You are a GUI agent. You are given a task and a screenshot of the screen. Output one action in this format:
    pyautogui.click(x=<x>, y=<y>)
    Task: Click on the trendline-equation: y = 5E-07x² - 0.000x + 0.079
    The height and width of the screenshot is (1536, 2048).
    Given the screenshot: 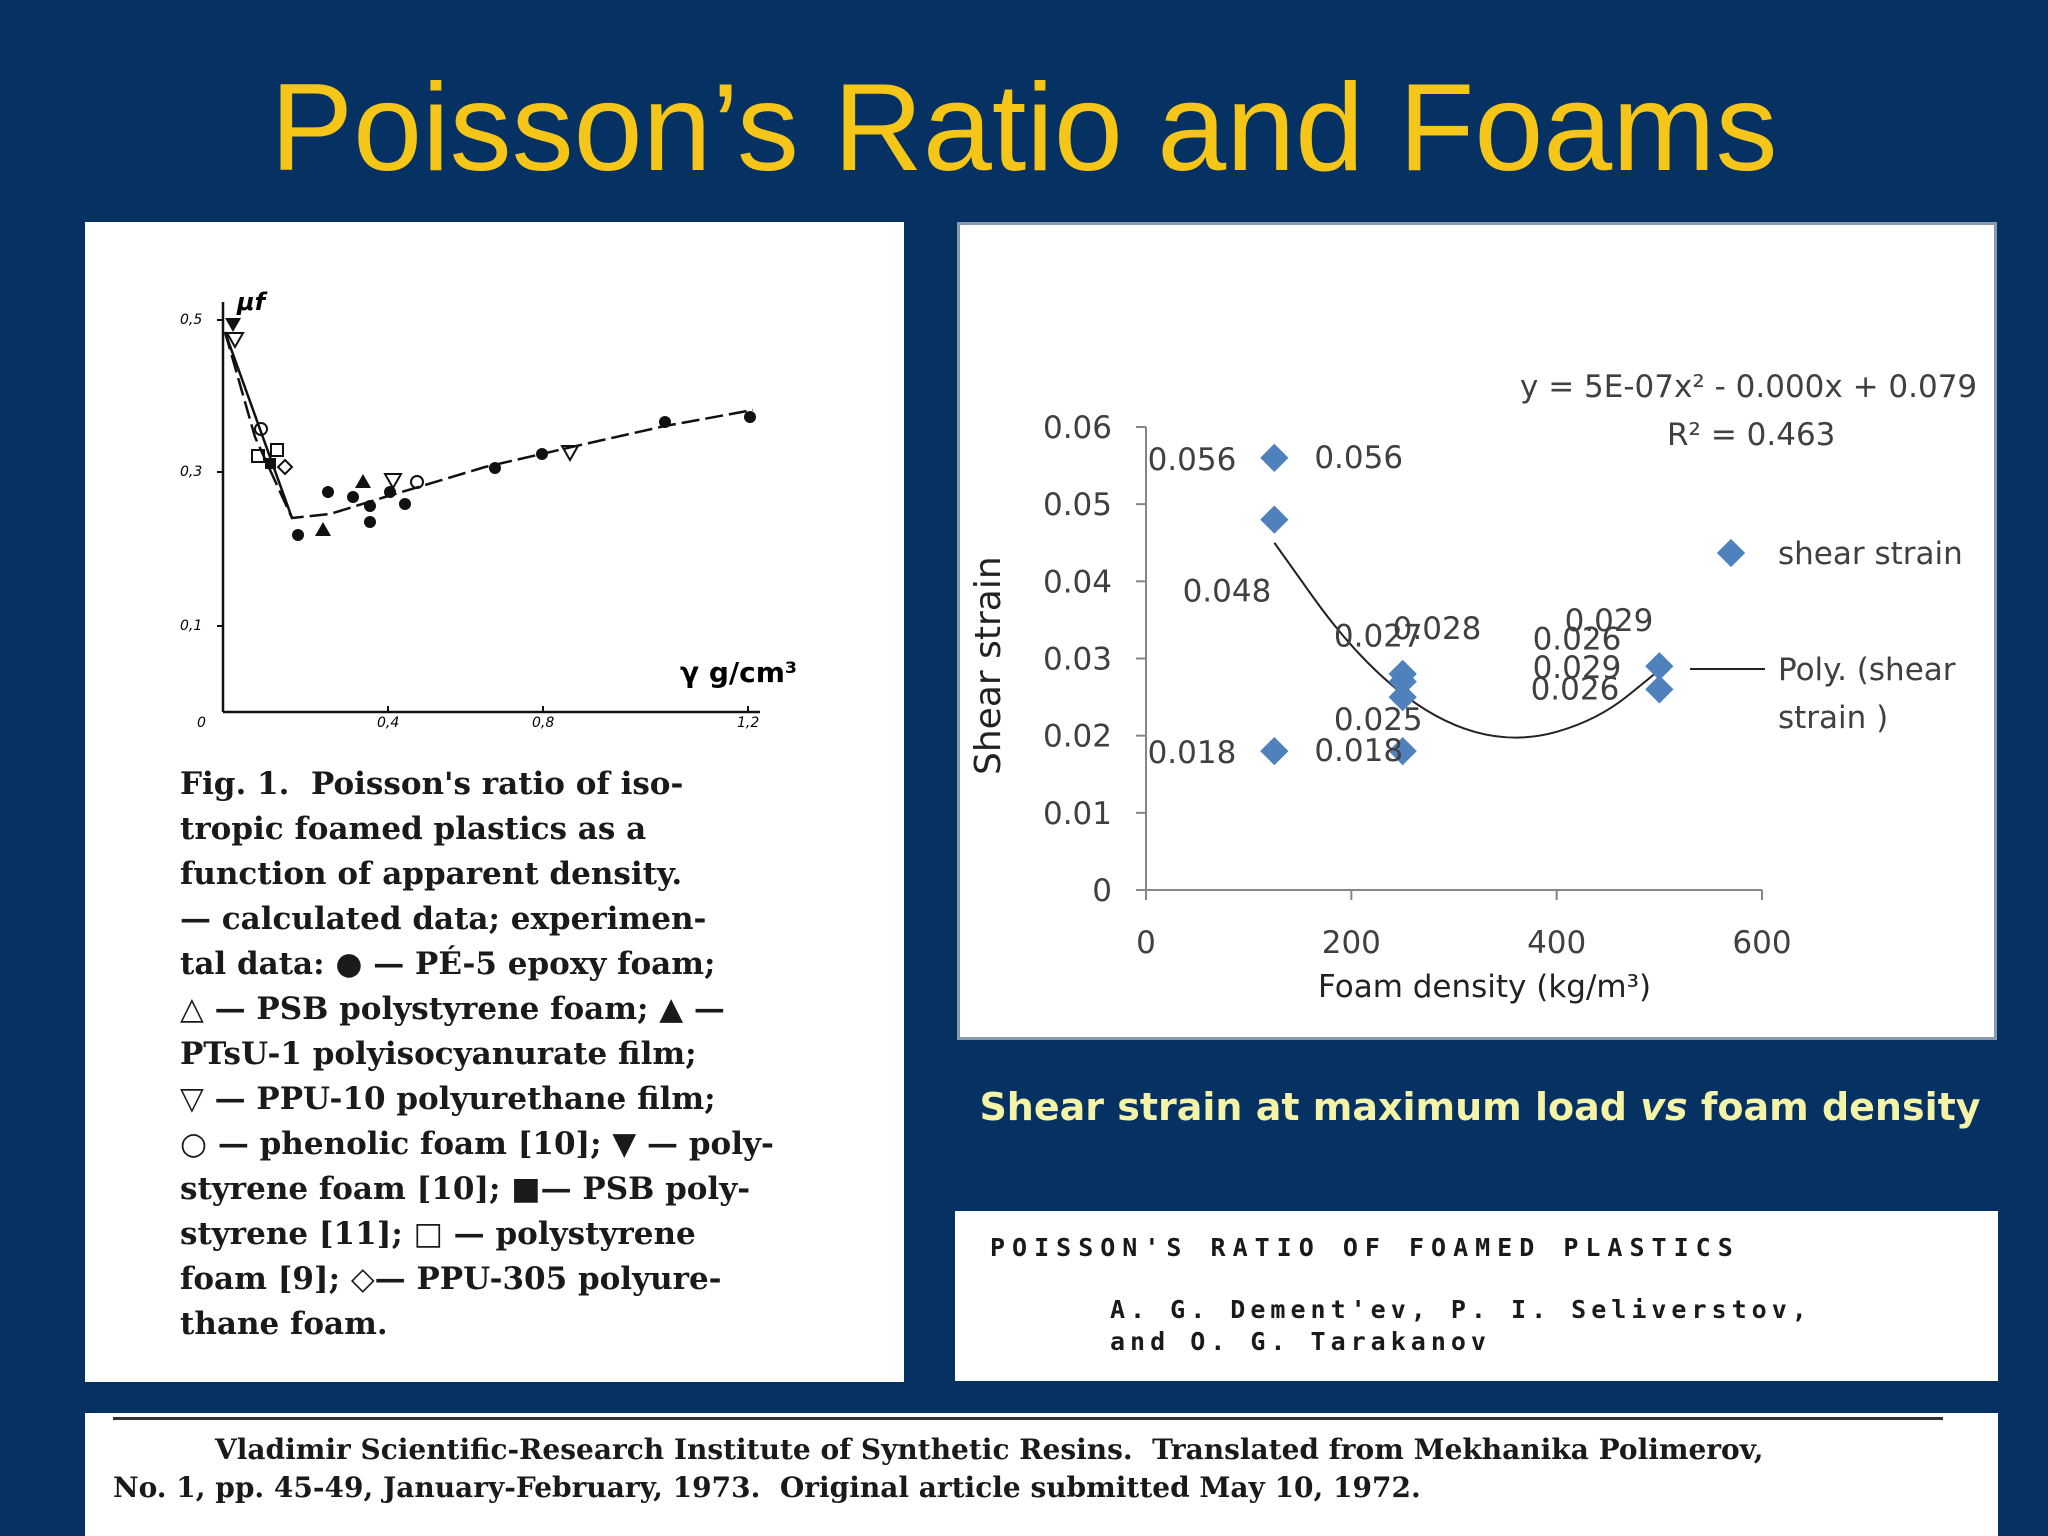 What is the action you would take?
    pyautogui.click(x=1748, y=387)
    